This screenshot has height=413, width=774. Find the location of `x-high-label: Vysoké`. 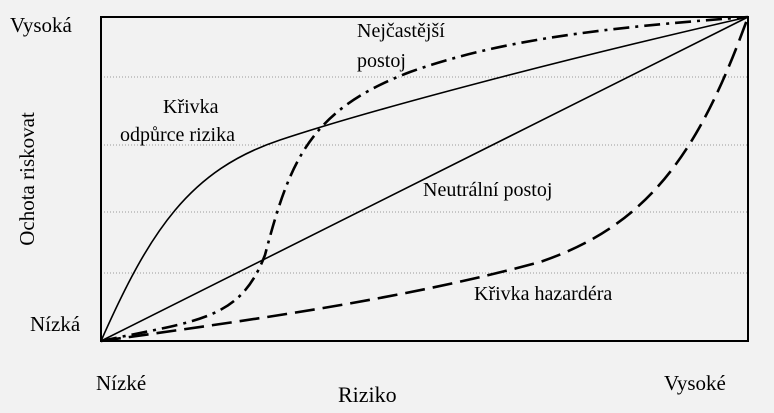

x-high-label: Vysoké is located at coordinates (695, 383).